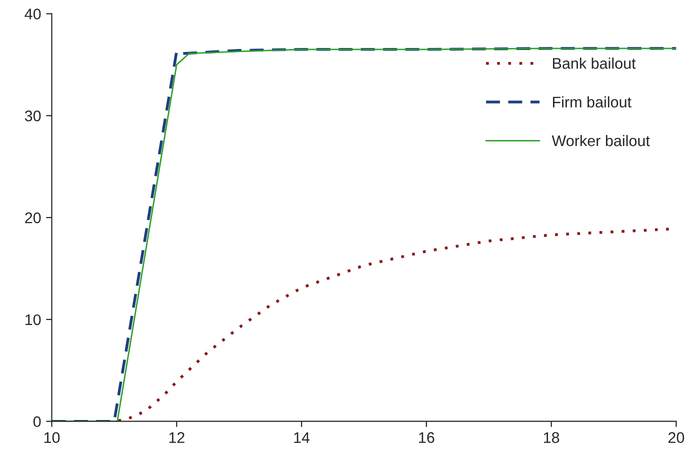 The width and height of the screenshot is (690, 458). What do you see at coordinates (33, 320) in the screenshot?
I see `y-tick-label: 10` at bounding box center [33, 320].